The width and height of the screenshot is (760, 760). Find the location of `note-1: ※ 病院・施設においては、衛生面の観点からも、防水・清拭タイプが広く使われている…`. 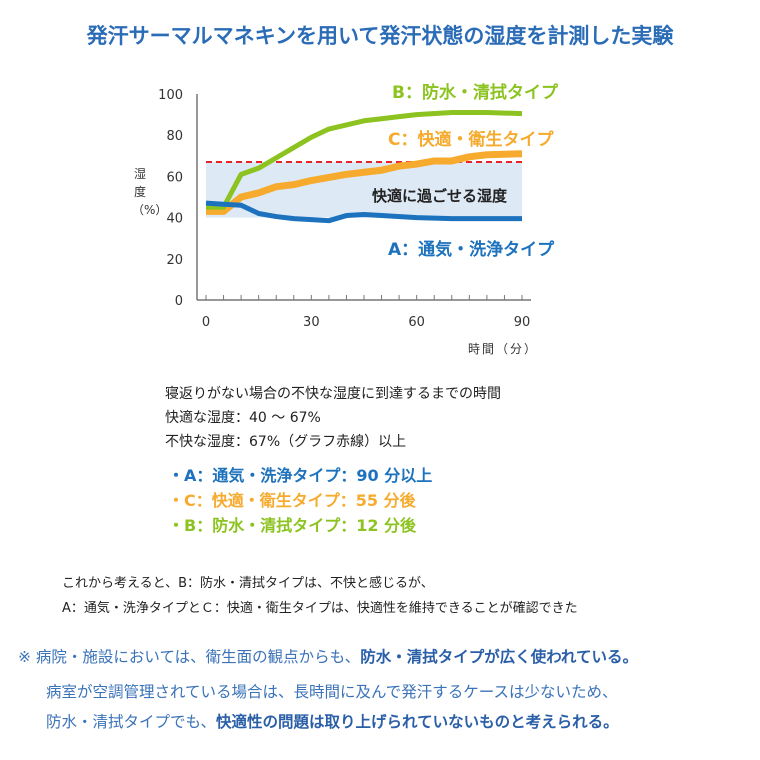

note-1: ※ 病院・施設においては、衛生面の観点からも、防水・清拭タイプが広く使われている… is located at coordinates (328, 657).